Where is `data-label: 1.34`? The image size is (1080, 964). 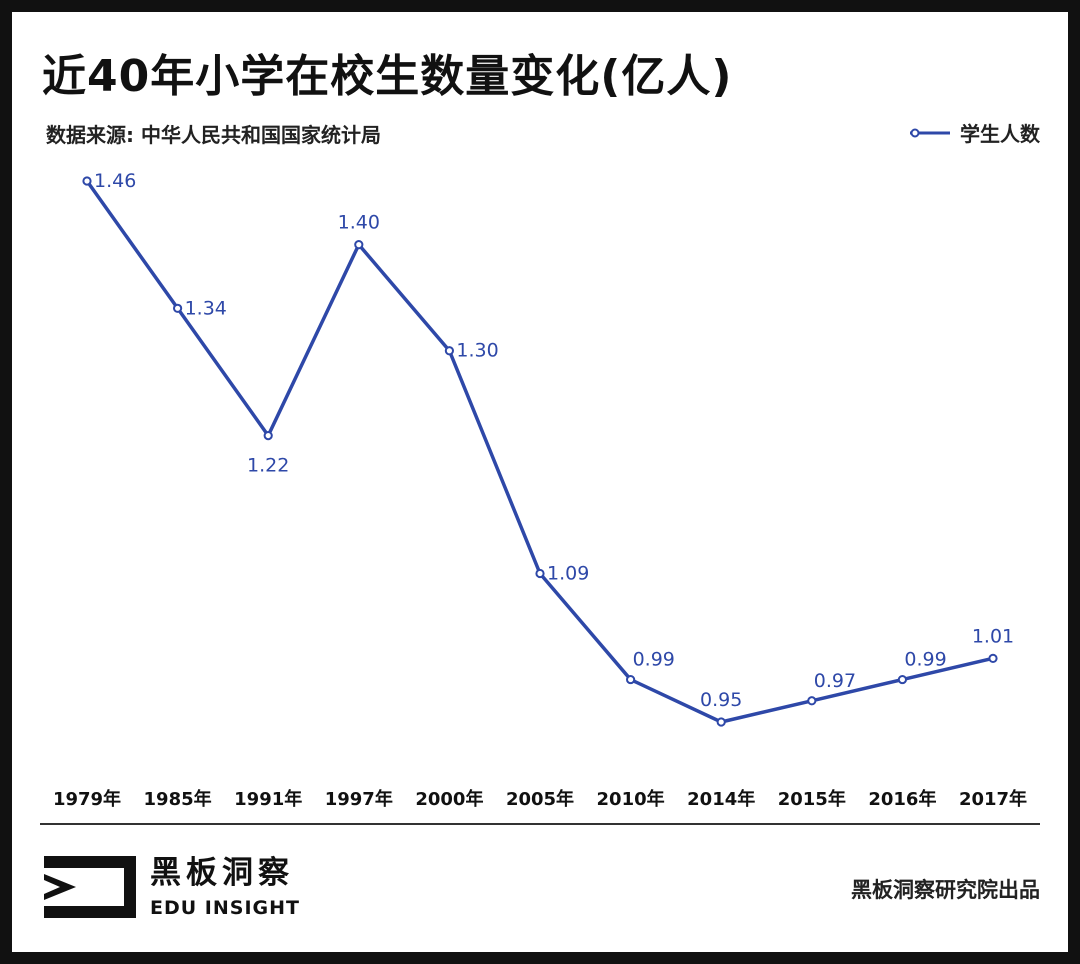 data-label: 1.34 is located at coordinates (206, 308).